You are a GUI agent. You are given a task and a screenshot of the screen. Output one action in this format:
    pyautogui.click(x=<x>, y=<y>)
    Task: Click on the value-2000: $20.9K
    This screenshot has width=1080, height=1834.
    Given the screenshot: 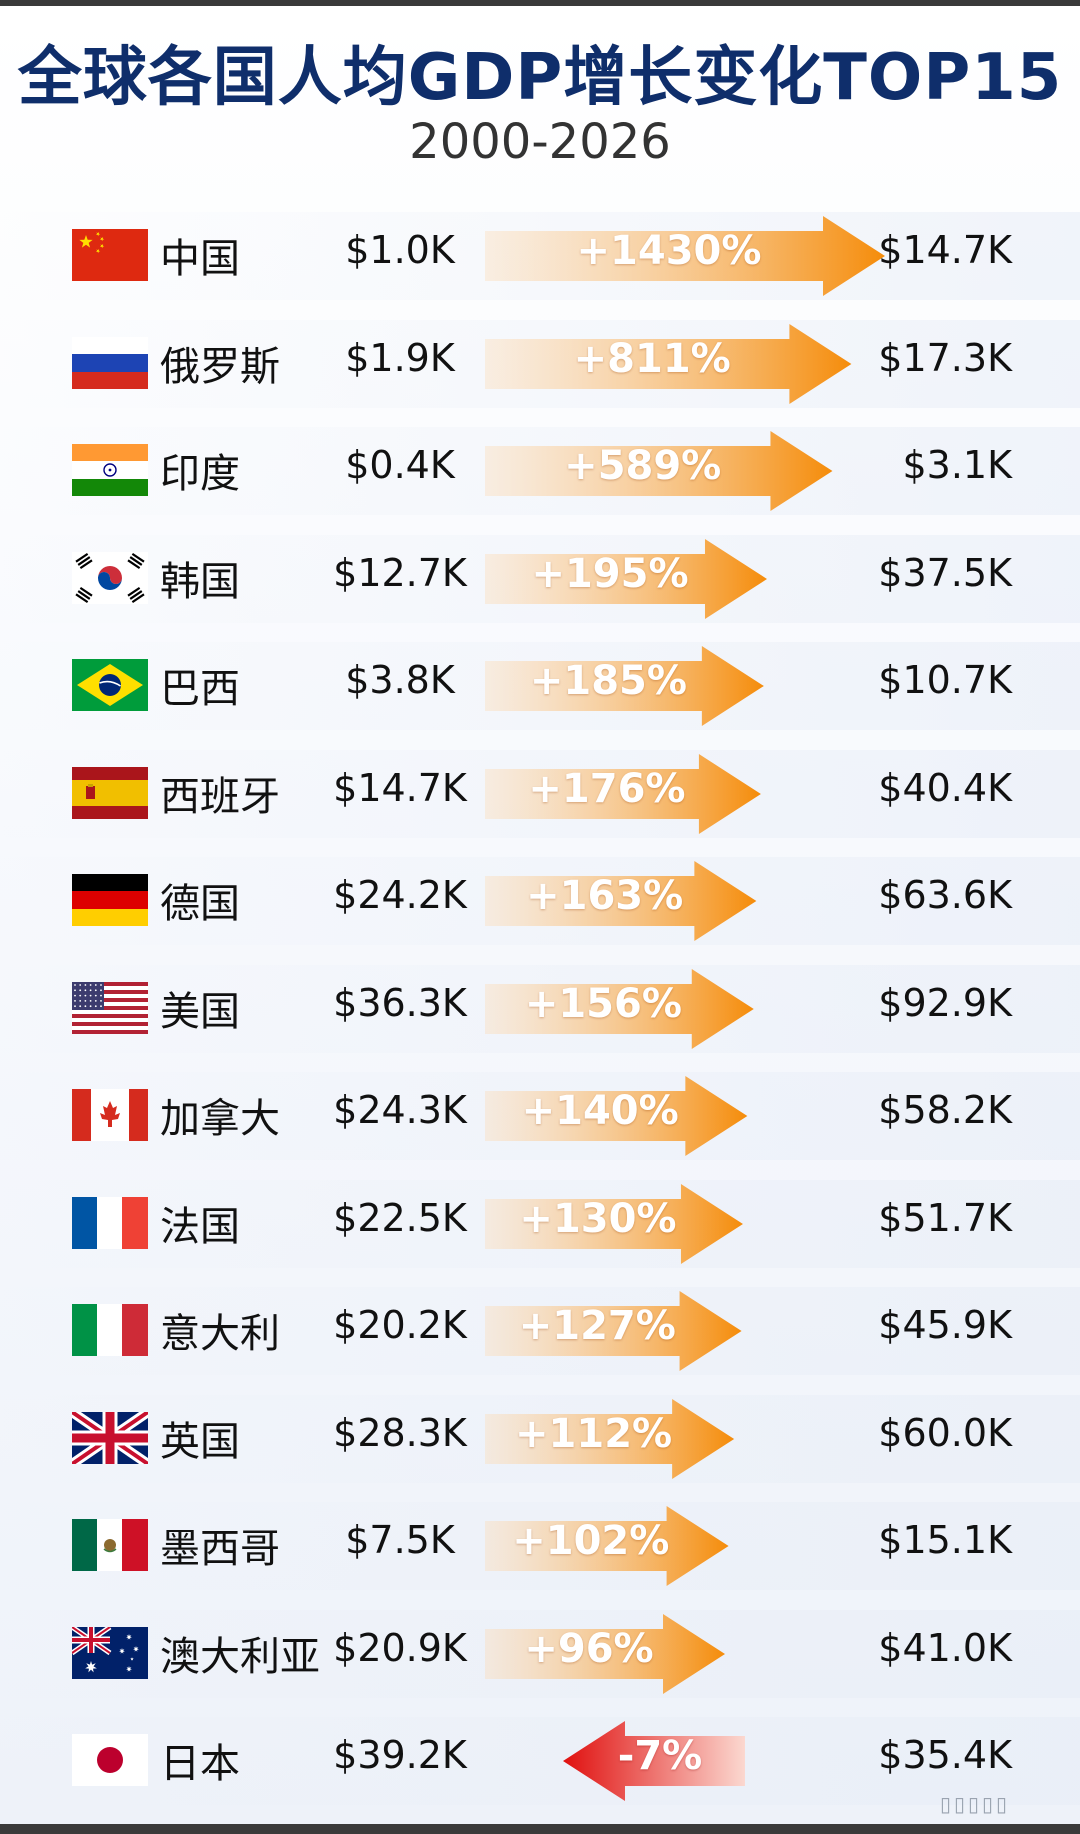 What is the action you would take?
    pyautogui.click(x=400, y=1647)
    